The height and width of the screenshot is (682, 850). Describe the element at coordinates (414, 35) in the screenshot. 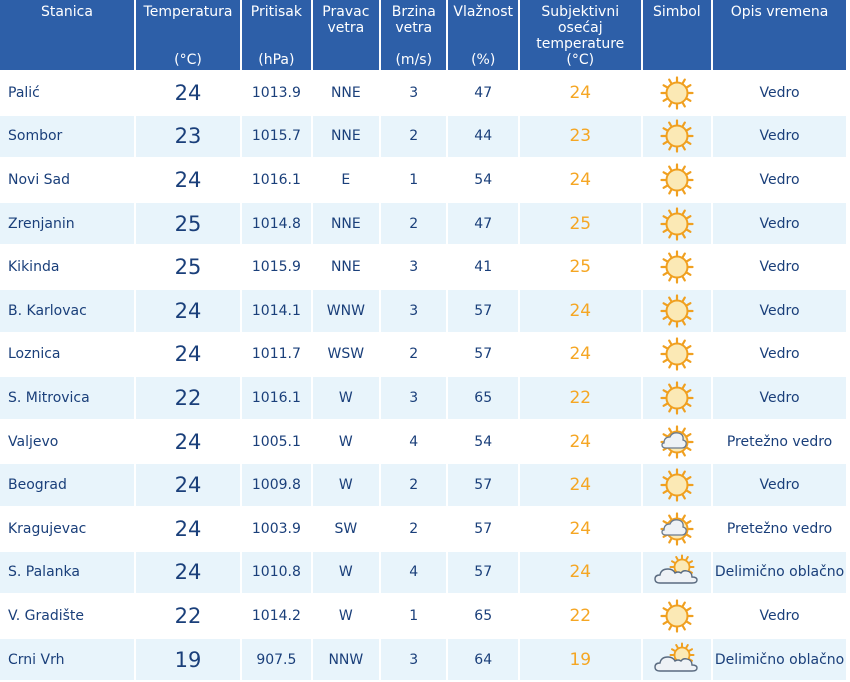

I see `col-header-wind-speed: Brzina vetra (m/s)` at that location.